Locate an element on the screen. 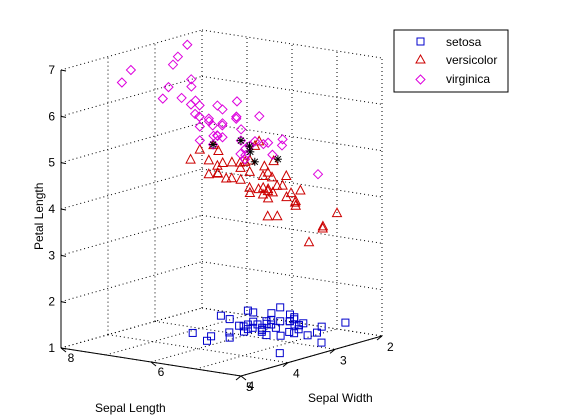 This screenshot has height=420, width=561. y-tick-label: 3 is located at coordinates (343, 360).